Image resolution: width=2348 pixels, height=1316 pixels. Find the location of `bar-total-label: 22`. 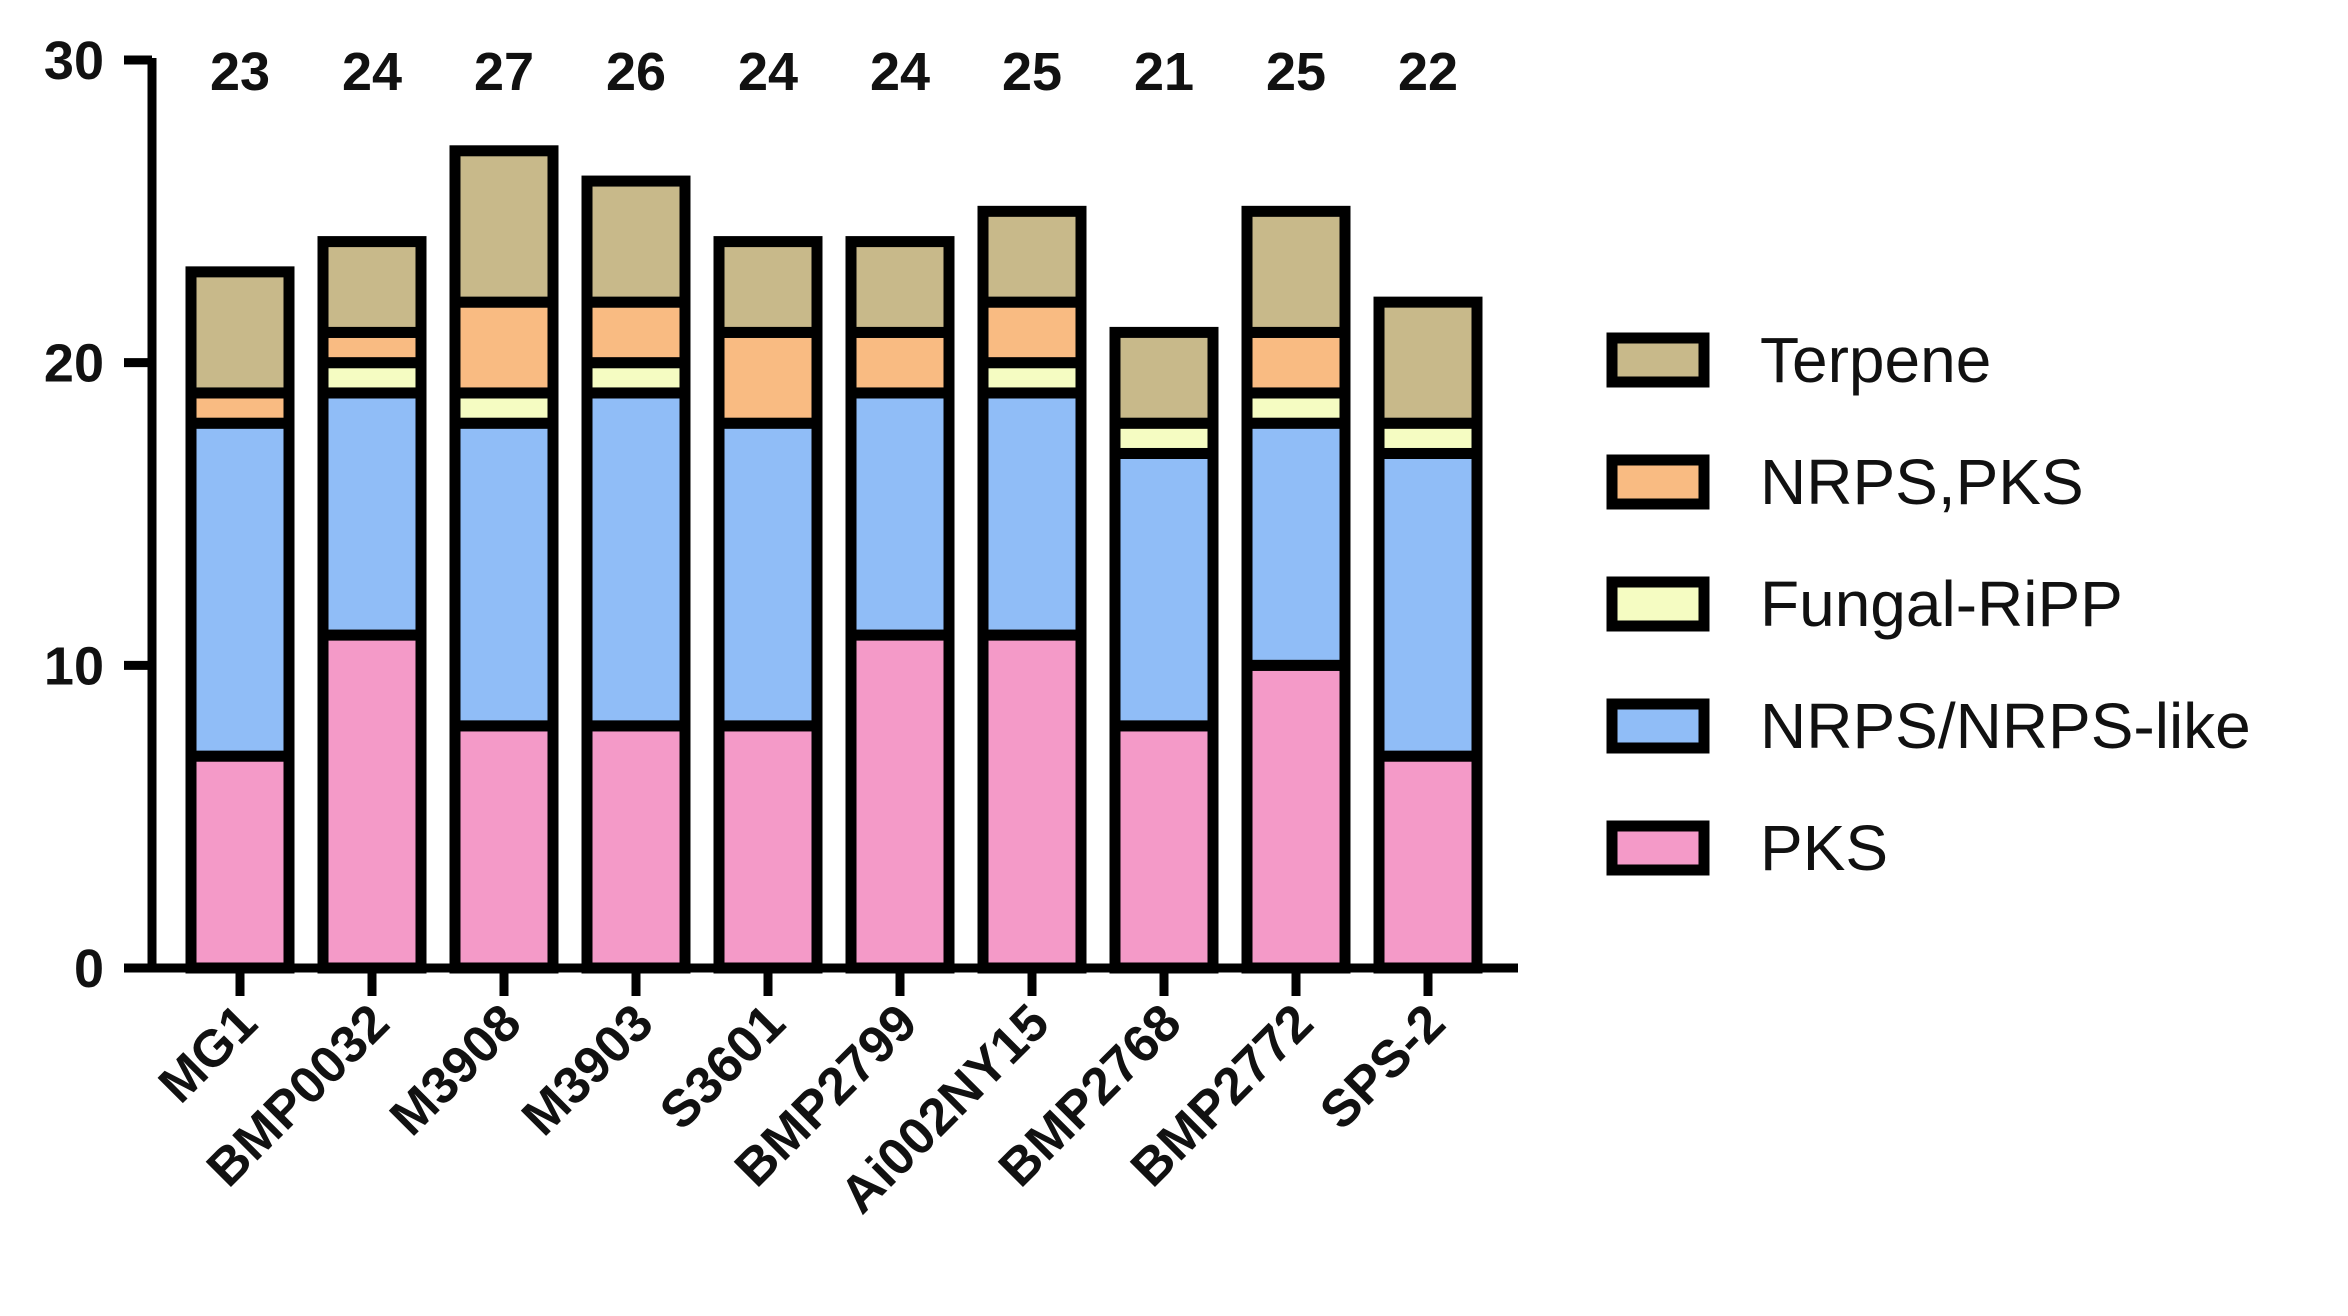

bar-total-label: 22 is located at coordinates (1428, 72).